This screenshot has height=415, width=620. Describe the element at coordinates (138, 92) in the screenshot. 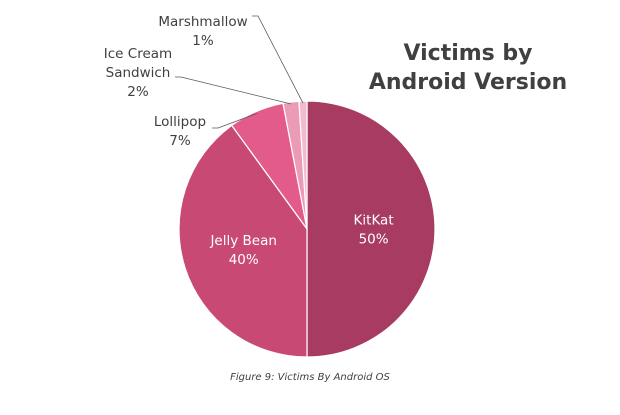

I see `slice-value-ice-cream-sandwich: 2%` at that location.